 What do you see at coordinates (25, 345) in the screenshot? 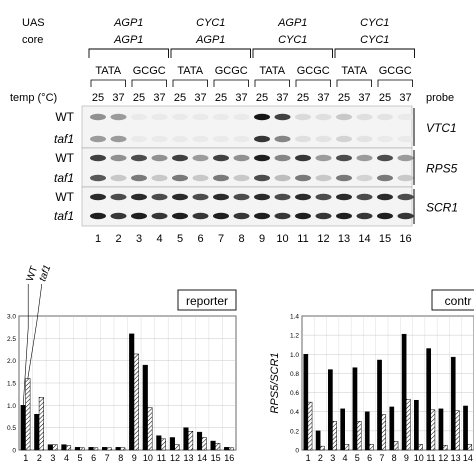
I see `legend-callout-wt` at bounding box center [25, 345].